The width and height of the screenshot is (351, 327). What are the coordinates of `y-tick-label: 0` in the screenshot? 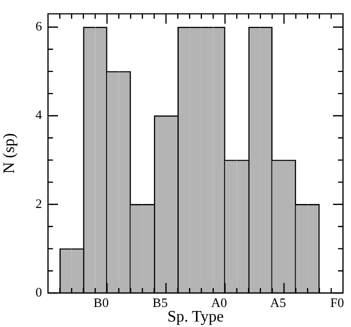 It's located at (39, 292).